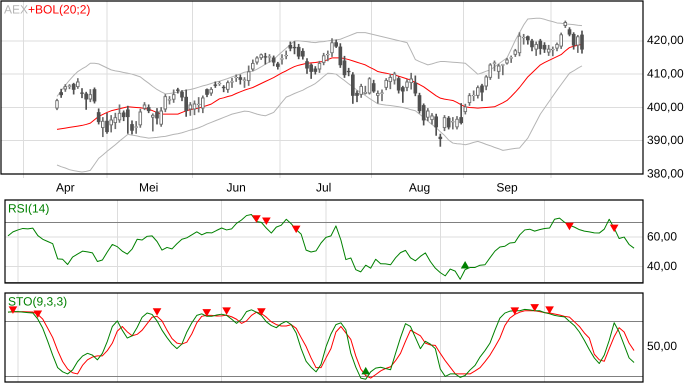 This screenshot has height=387, width=690. Describe the element at coordinates (29, 208) in the screenshot. I see `chart-title: RSI(14)` at that location.